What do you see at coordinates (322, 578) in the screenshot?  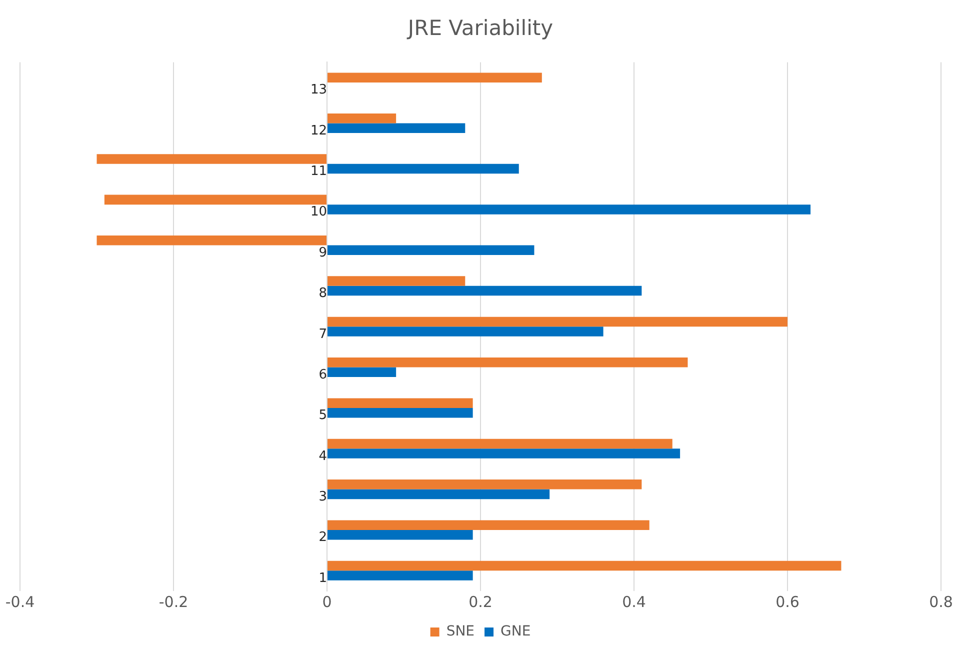 I see `y-tick-label: 1` at bounding box center [322, 578].